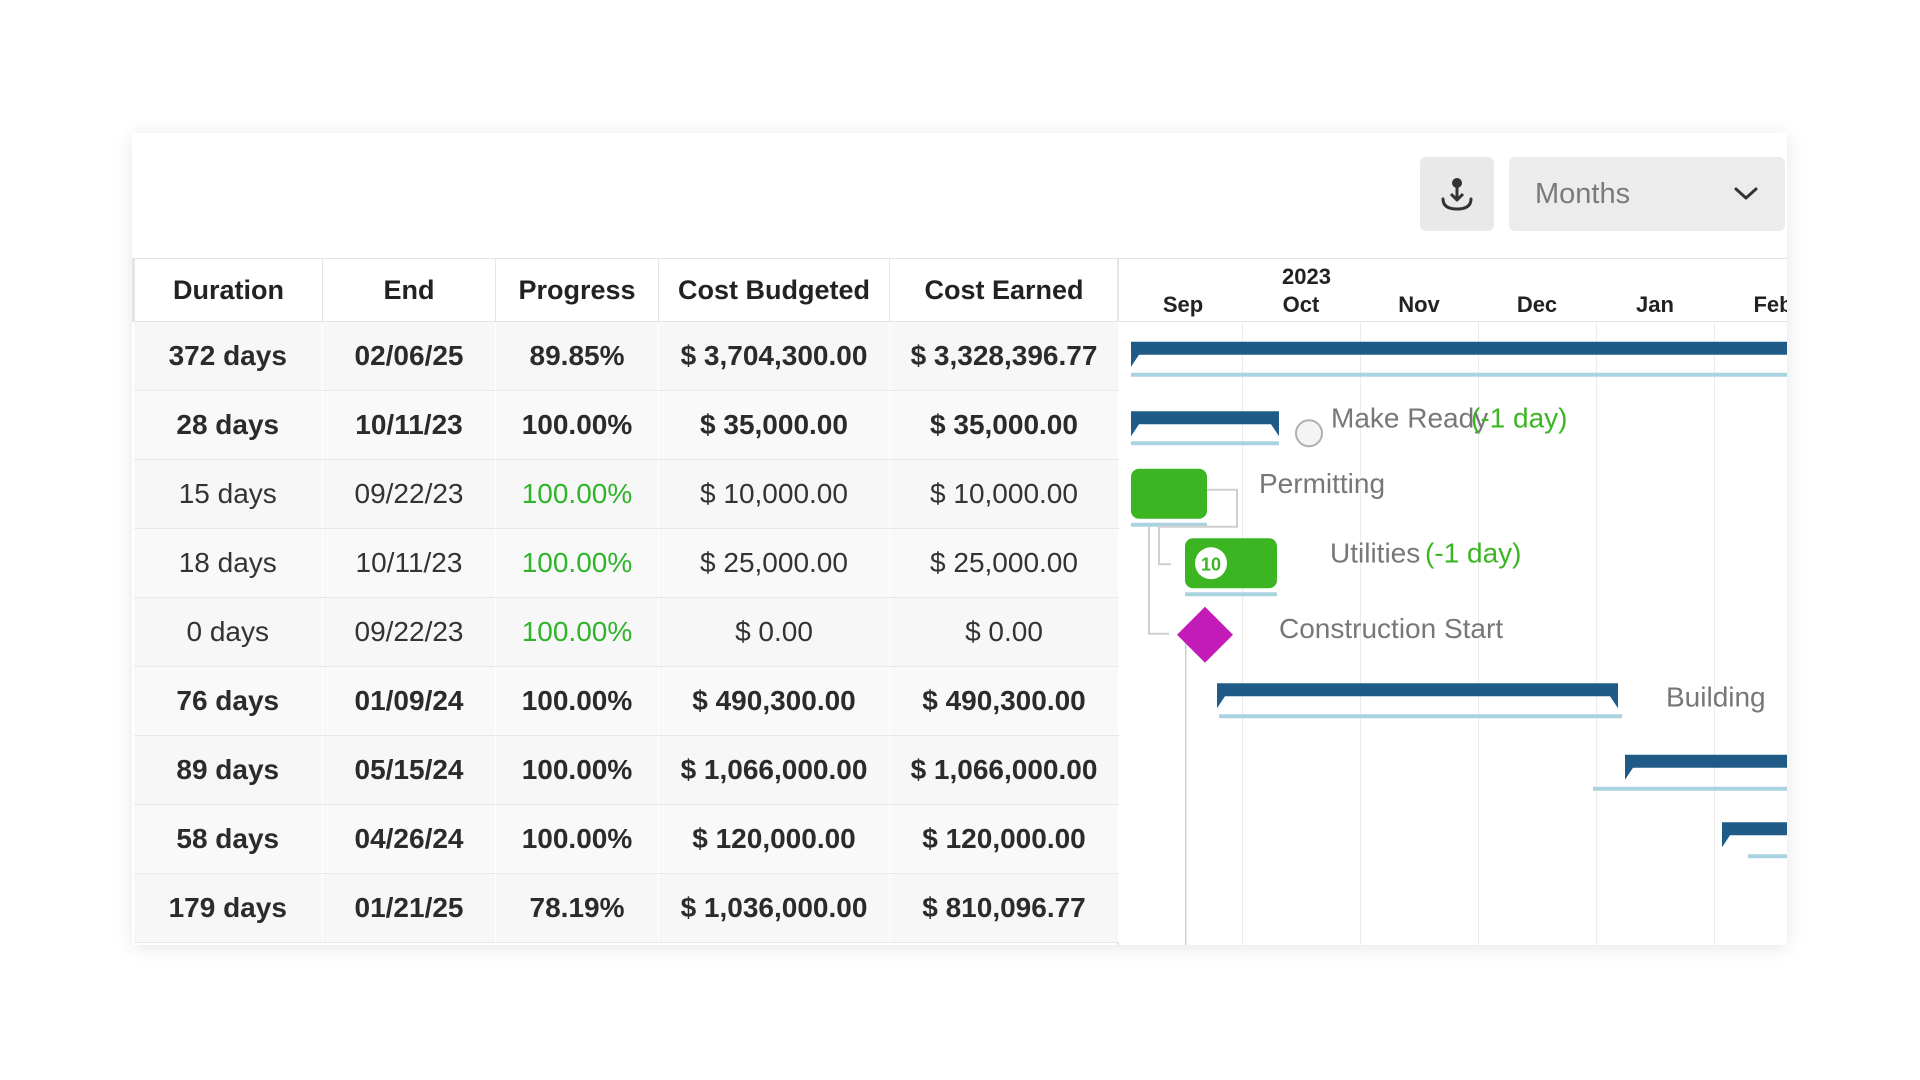 The width and height of the screenshot is (1920, 1080). Describe the element at coordinates (409, 290) in the screenshot. I see `column-header-end: End` at that location.